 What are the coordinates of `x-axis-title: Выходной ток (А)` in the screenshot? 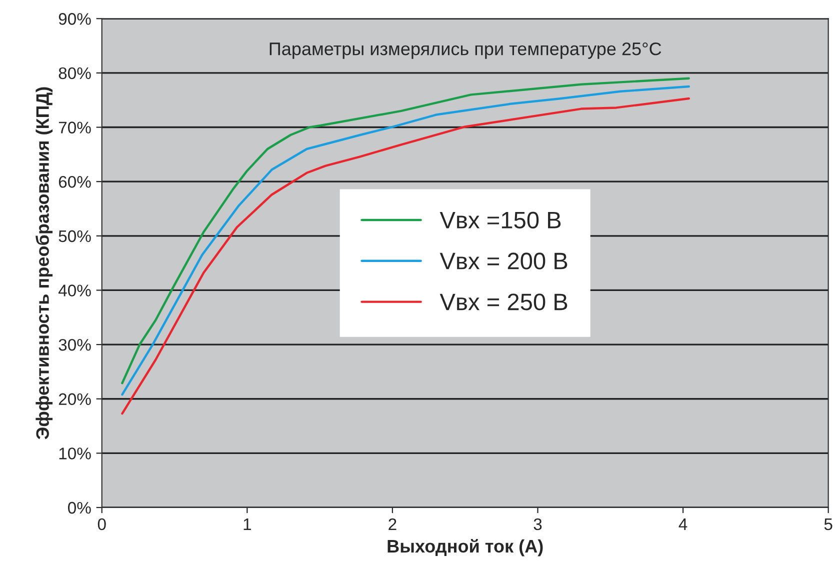 It's located at (465, 547).